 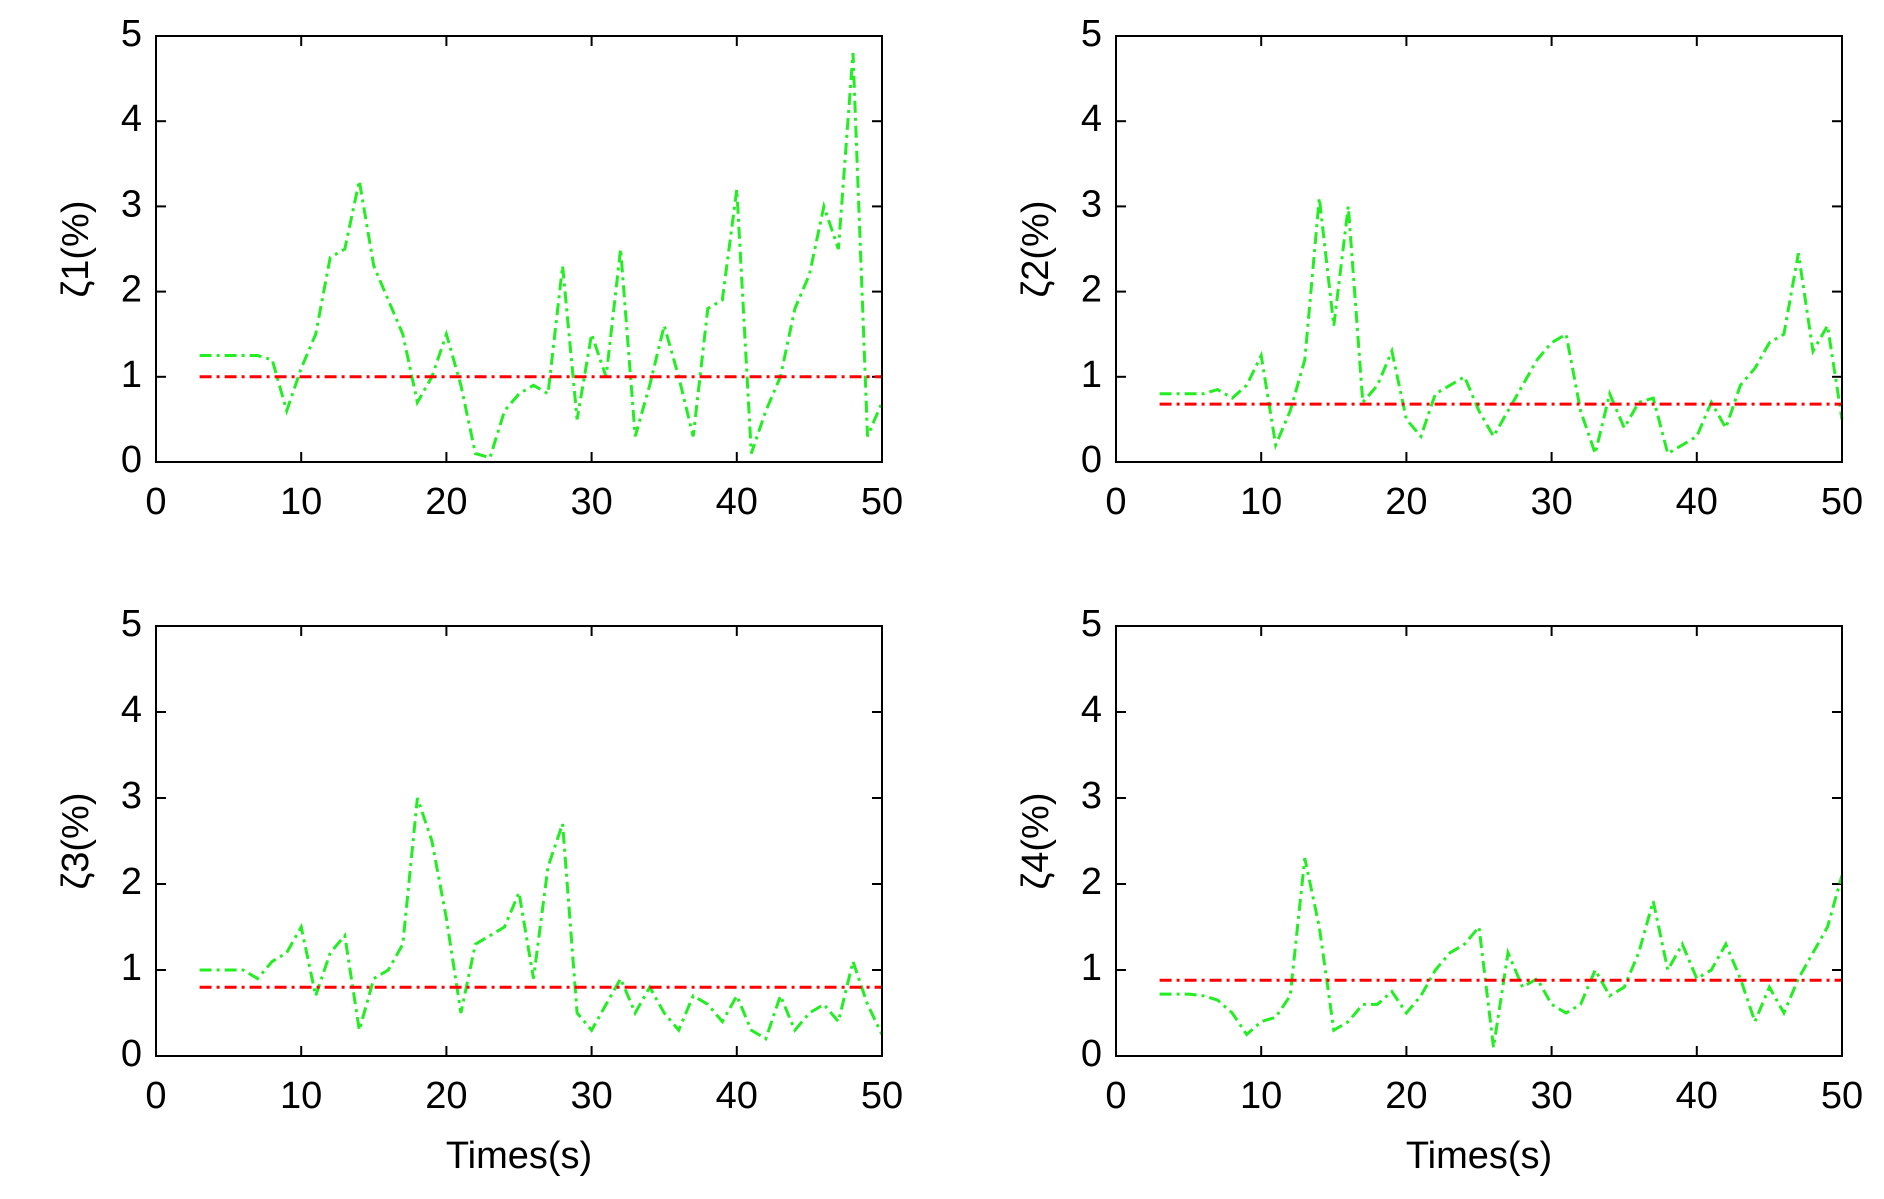 What do you see at coordinates (76, 841) in the screenshot?
I see `y-axis-label: ζ3(%)` at bounding box center [76, 841].